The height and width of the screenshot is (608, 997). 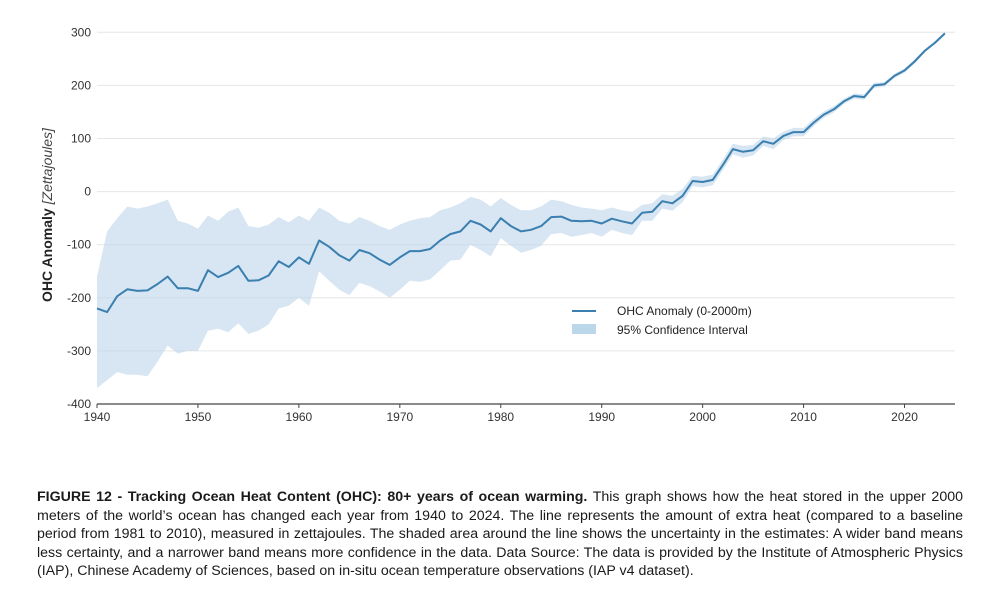 I want to click on y-tick-label: -400, so click(x=79, y=404).